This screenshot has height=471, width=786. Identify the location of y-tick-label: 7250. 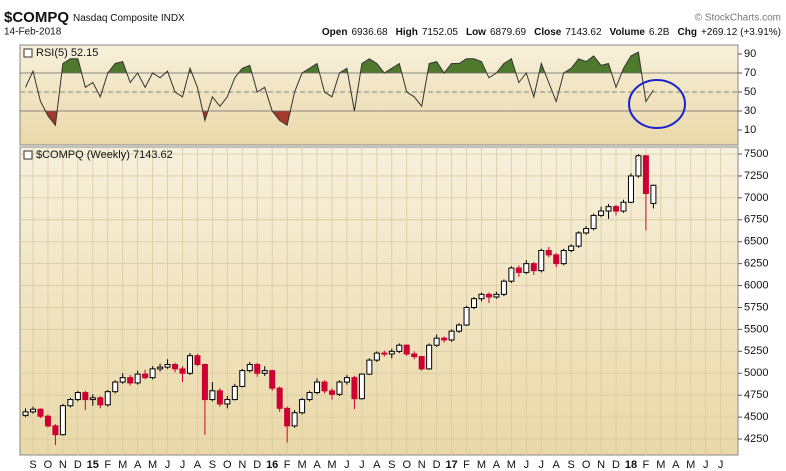
(756, 176).